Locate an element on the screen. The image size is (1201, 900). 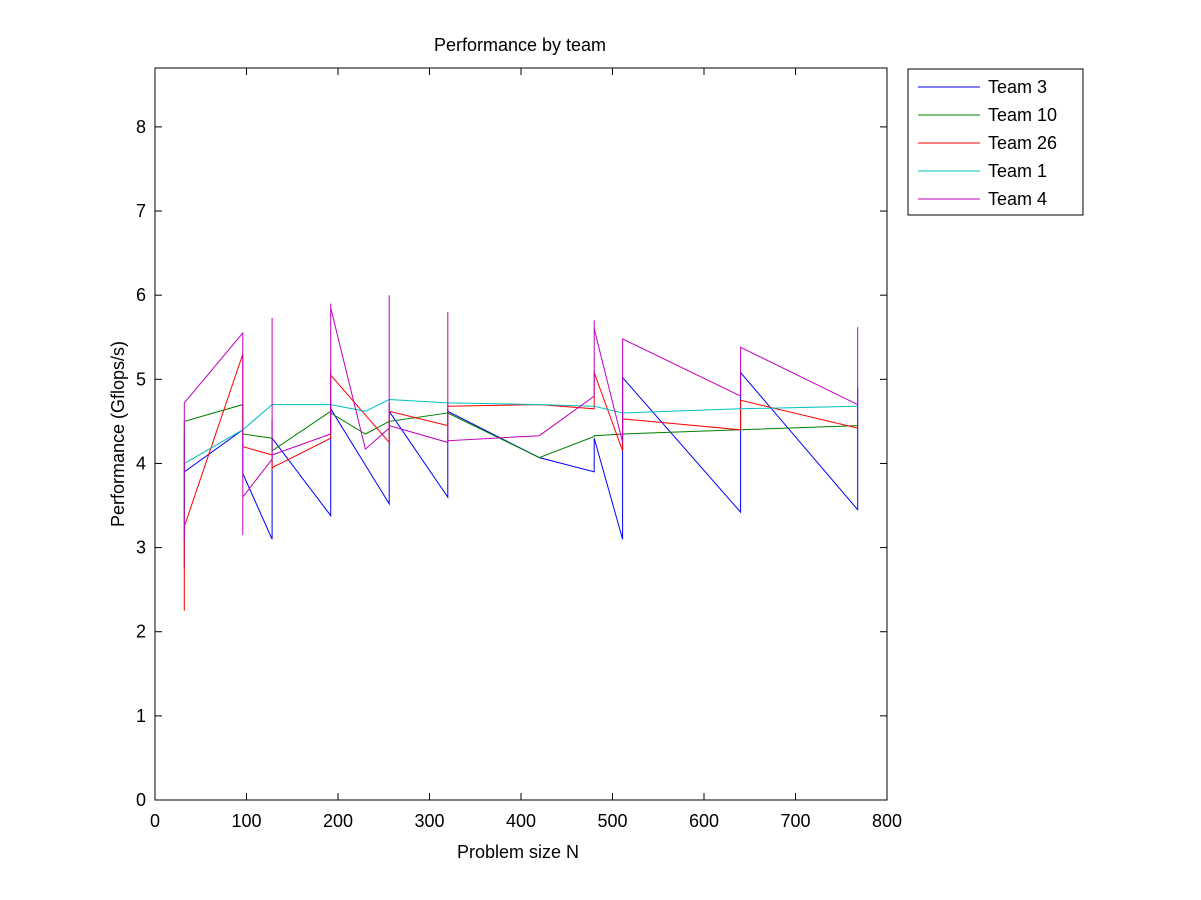
y-tick-label: 0 is located at coordinates (141, 800).